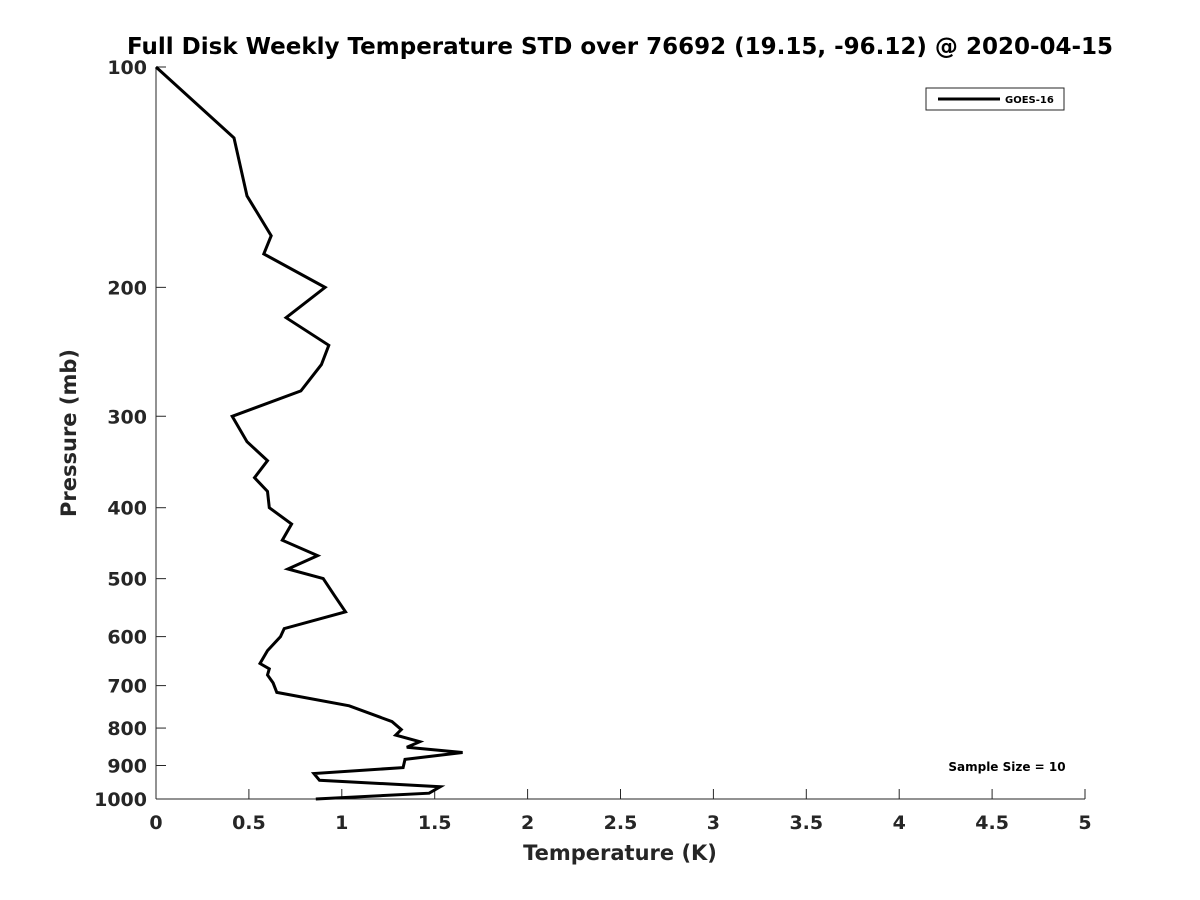 This screenshot has height=900, width=1200. What do you see at coordinates (992, 823) in the screenshot?
I see `x-tick-label: 4.5` at bounding box center [992, 823].